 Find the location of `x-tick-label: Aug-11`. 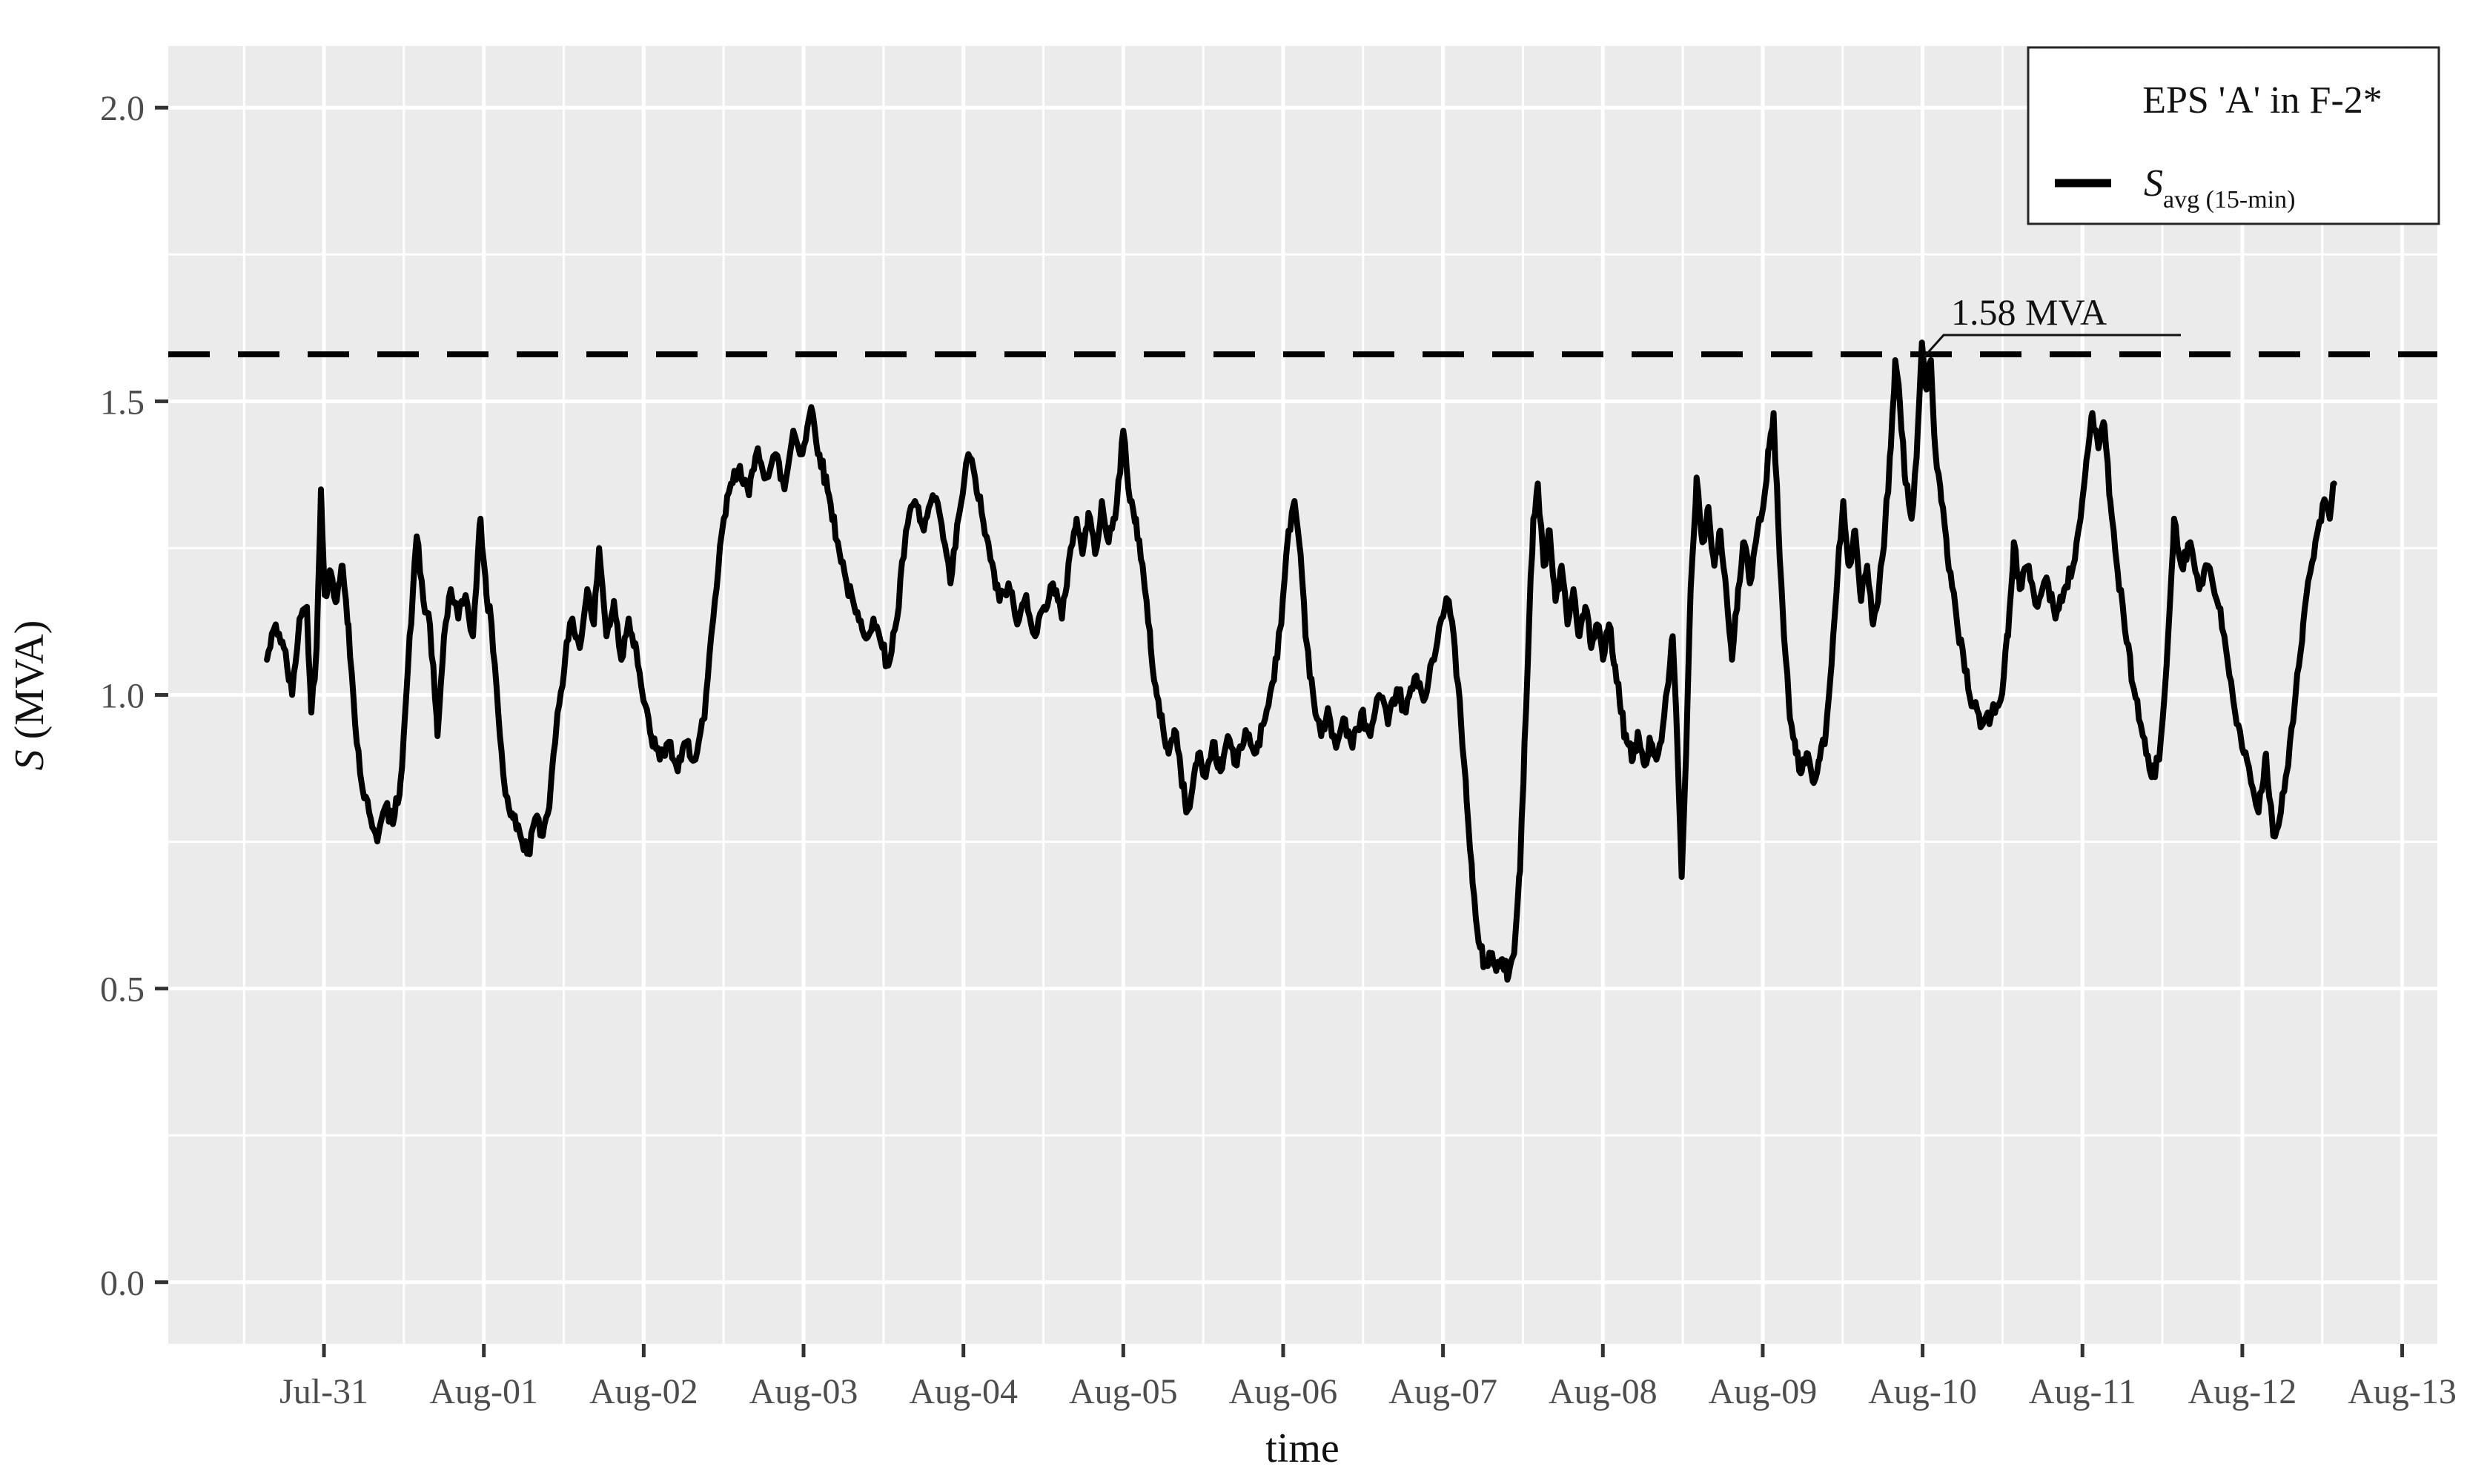

x-tick-label: Aug-11 is located at coordinates (2082, 1391).